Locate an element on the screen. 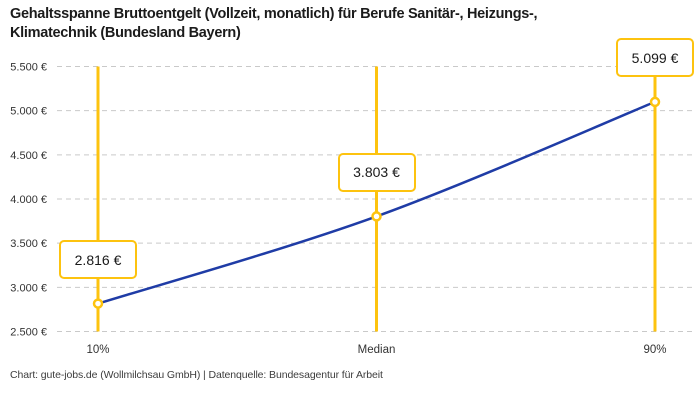 The width and height of the screenshot is (700, 400). y-tick-label: 2.500 € is located at coordinates (28, 333).